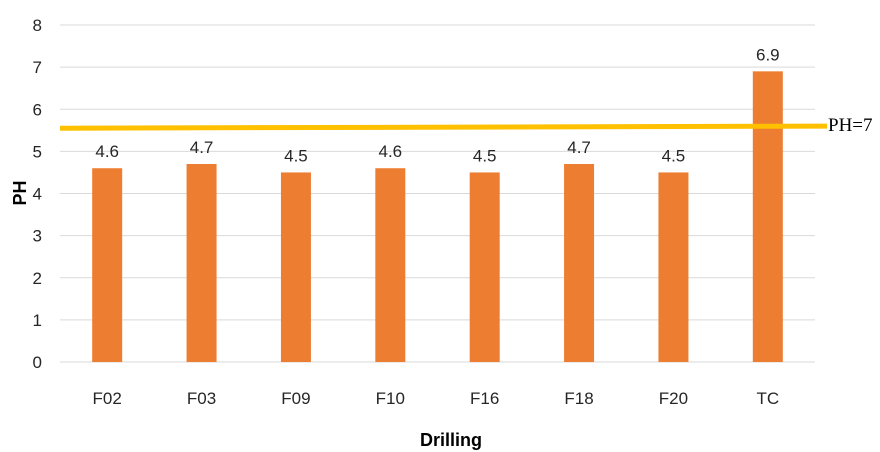 The width and height of the screenshot is (880, 452). What do you see at coordinates (37, 25) in the screenshot?
I see `y-tick-label: 8` at bounding box center [37, 25].